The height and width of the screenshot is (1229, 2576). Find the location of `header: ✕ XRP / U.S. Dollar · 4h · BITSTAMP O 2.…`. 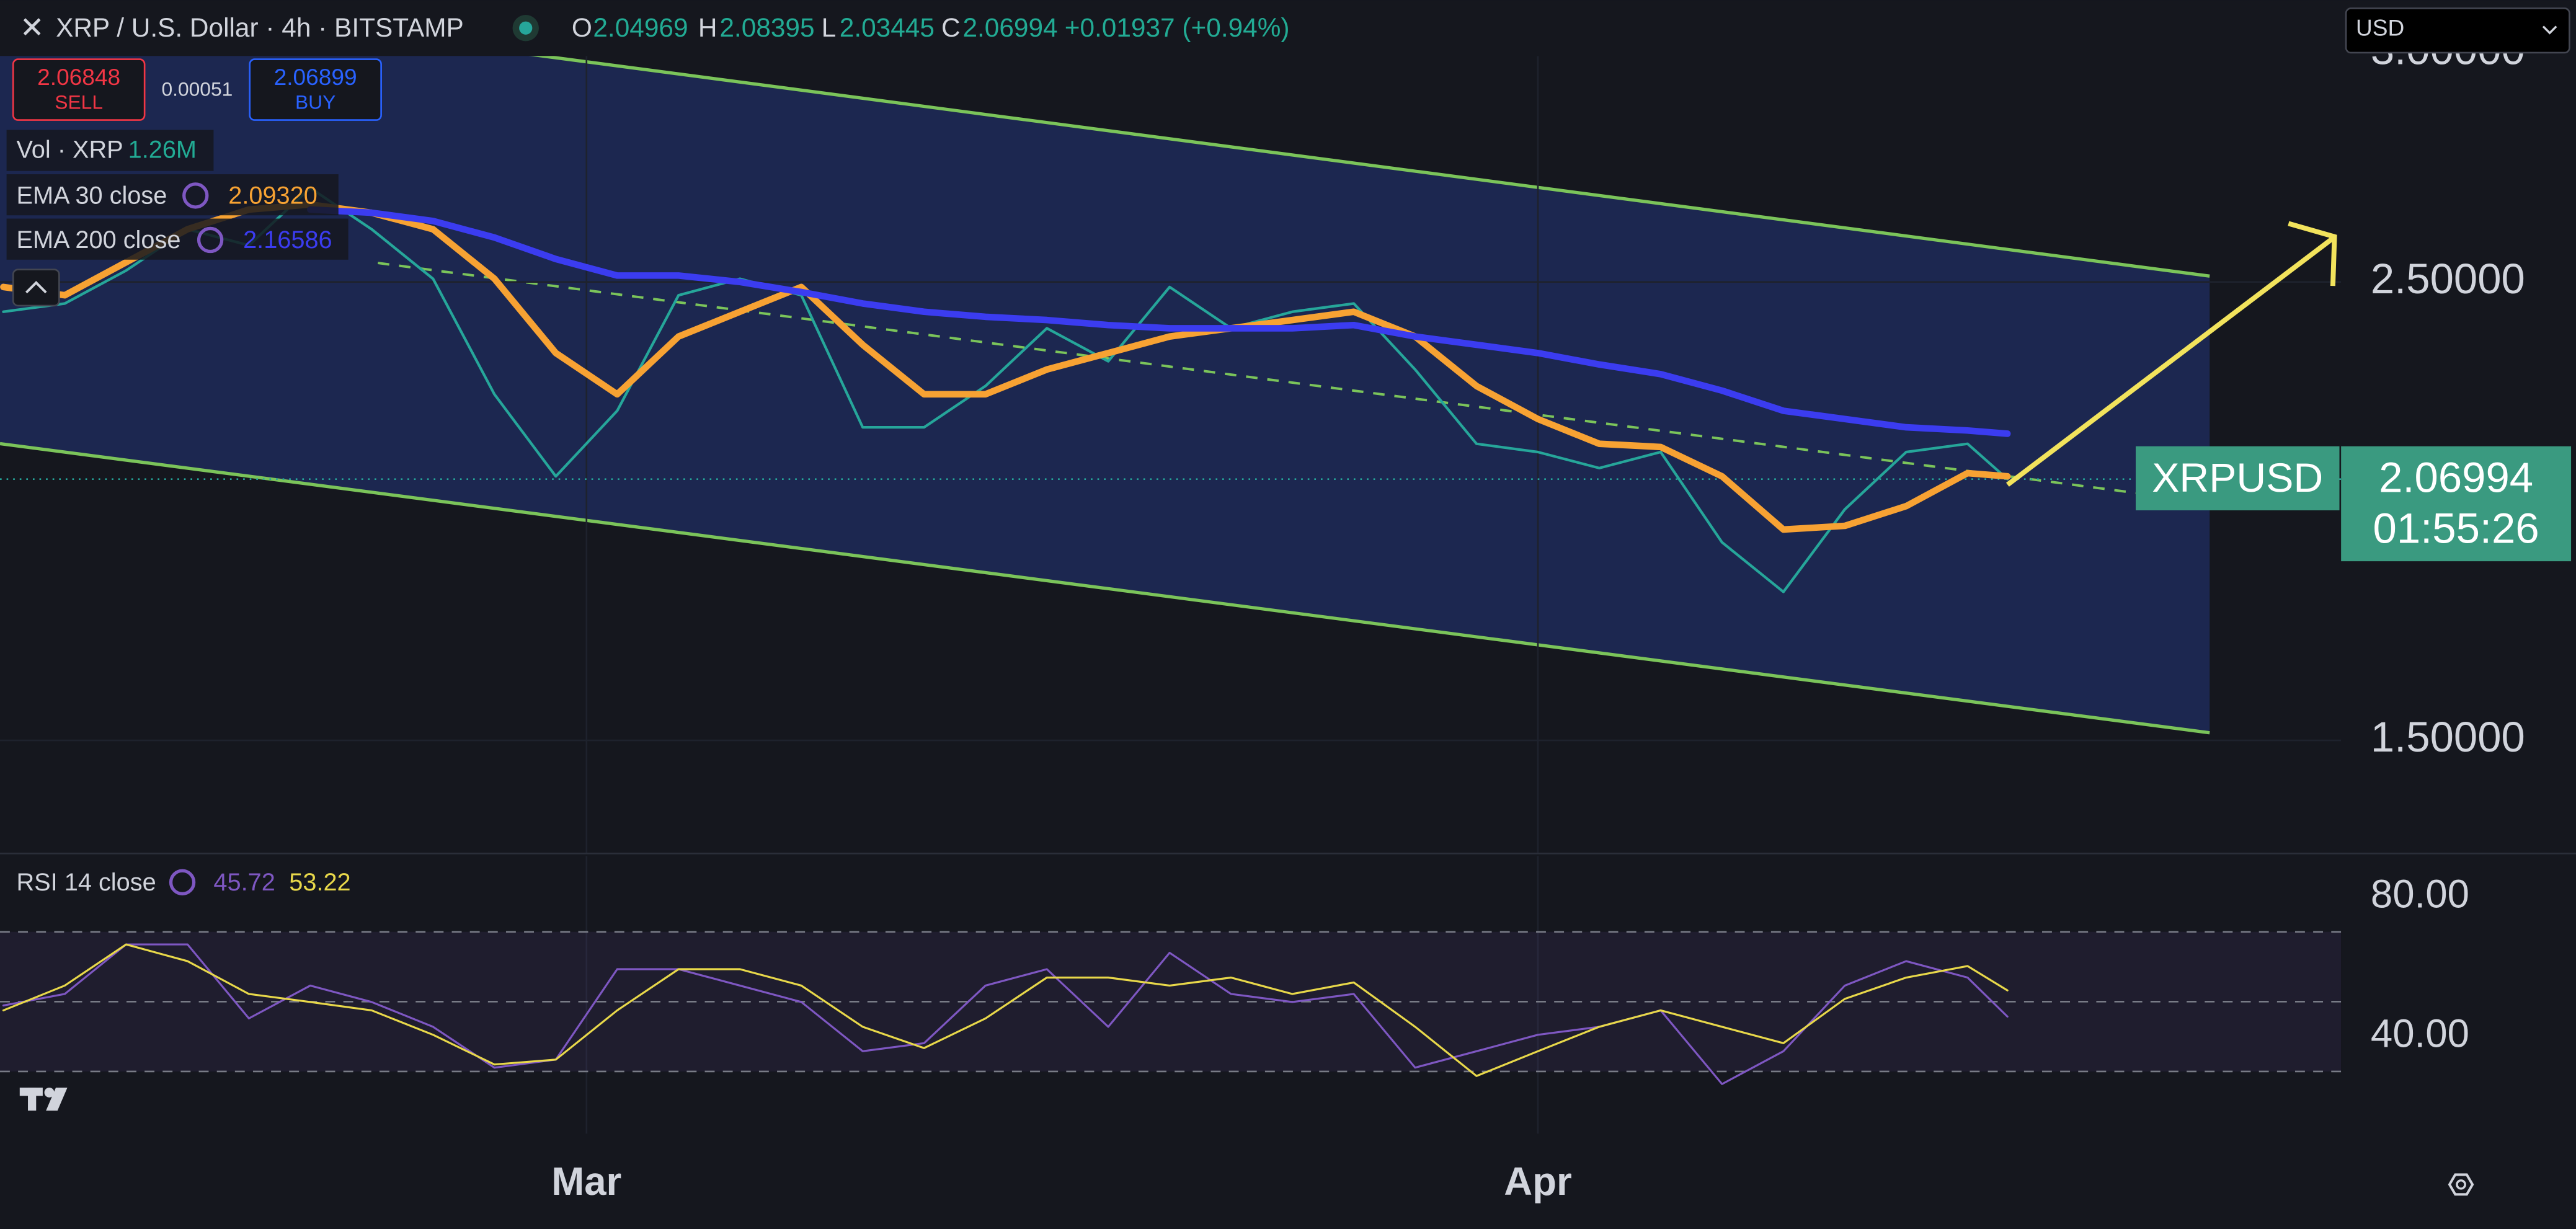

header: ✕ XRP / U.S. Dollar · 4h · BITSTAMP O 2.… is located at coordinates (655, 27).